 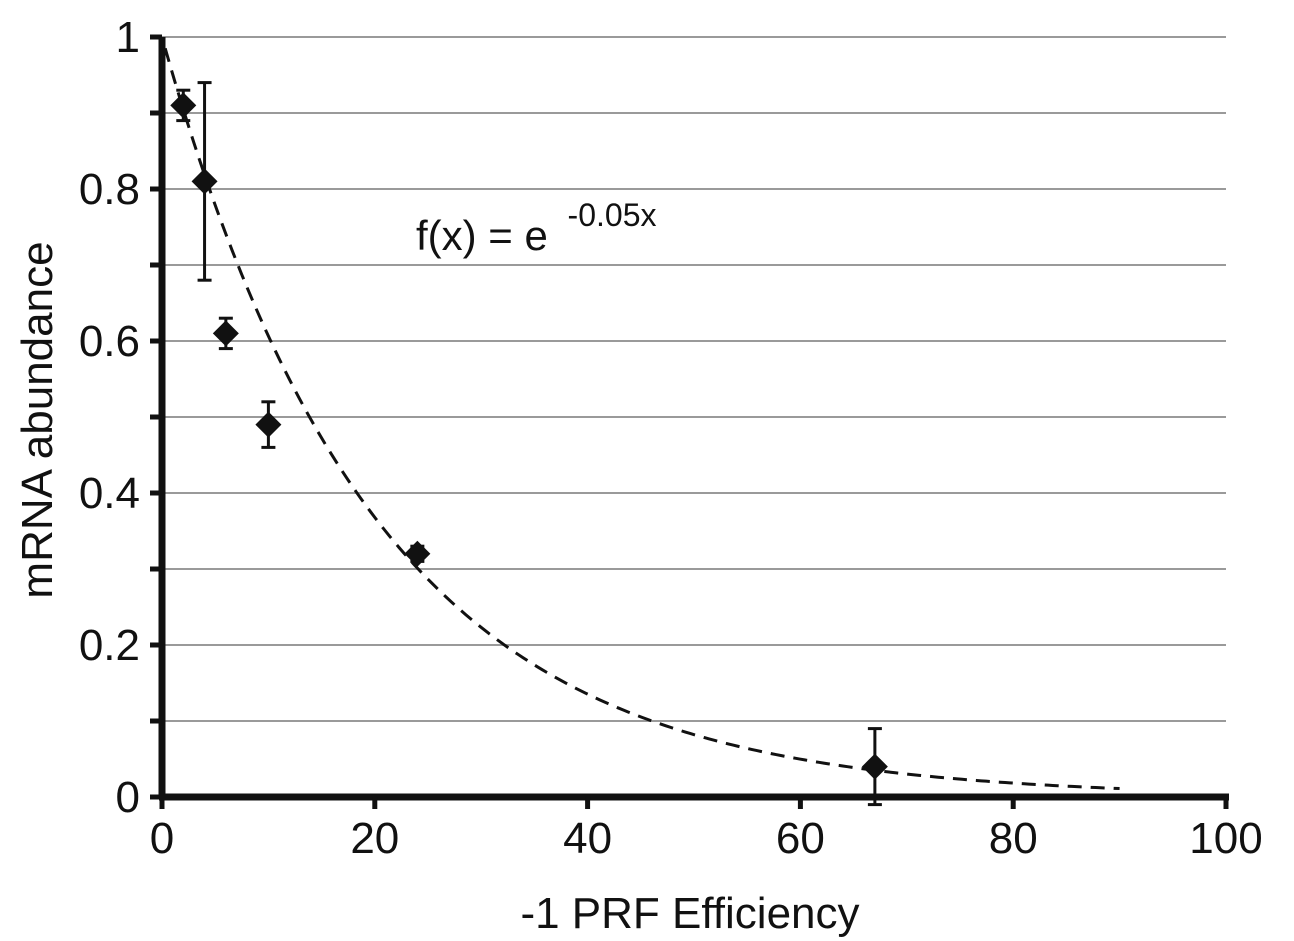 I want to click on equation-label: f(x) = e -0.05x, so click(x=536, y=228).